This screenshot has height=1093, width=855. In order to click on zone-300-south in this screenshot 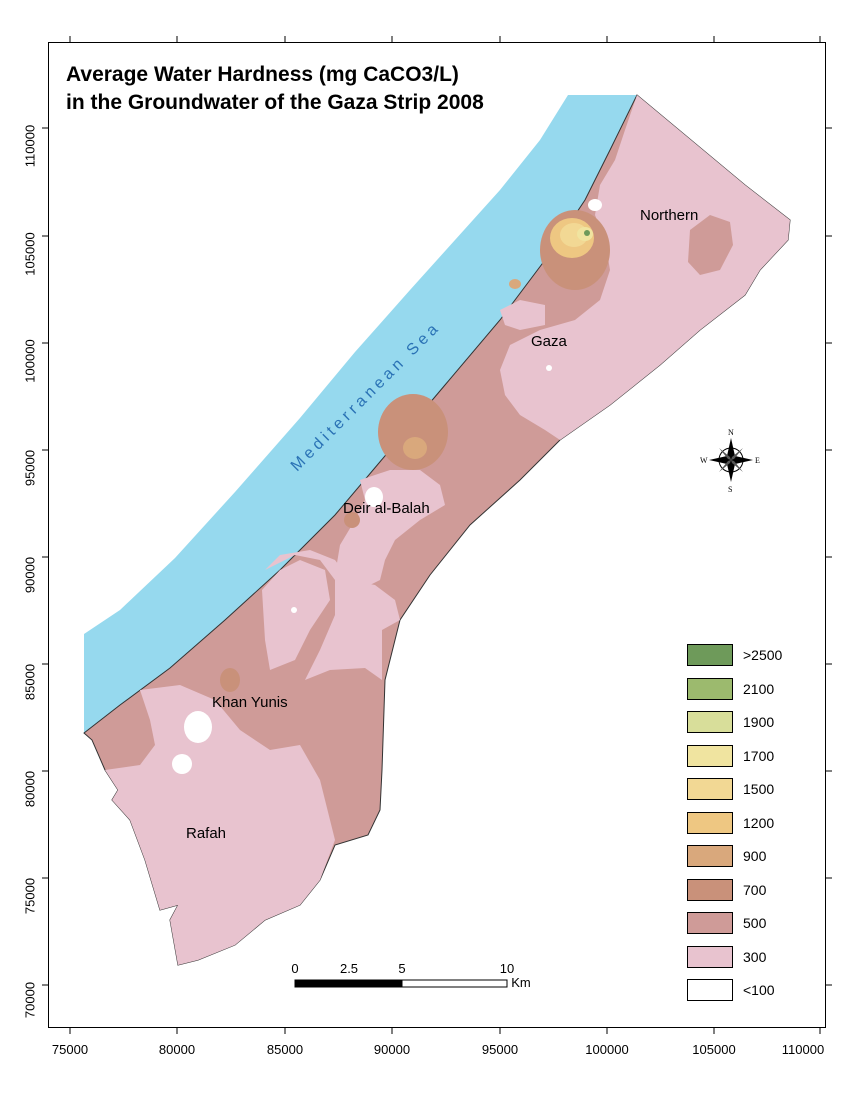, I will do `click(220, 825)`.